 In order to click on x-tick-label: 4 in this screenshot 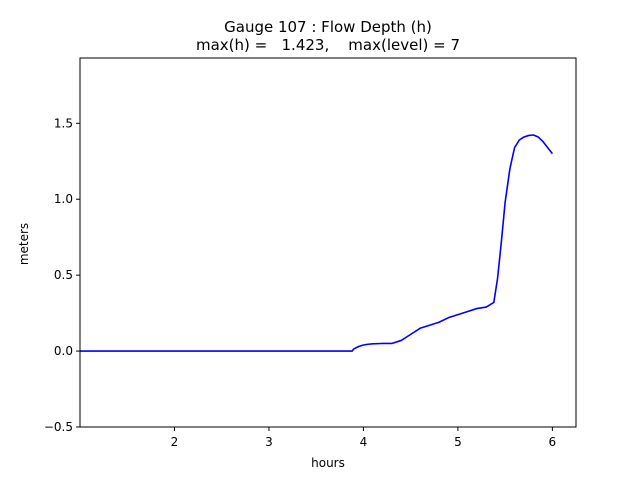, I will do `click(364, 442)`.